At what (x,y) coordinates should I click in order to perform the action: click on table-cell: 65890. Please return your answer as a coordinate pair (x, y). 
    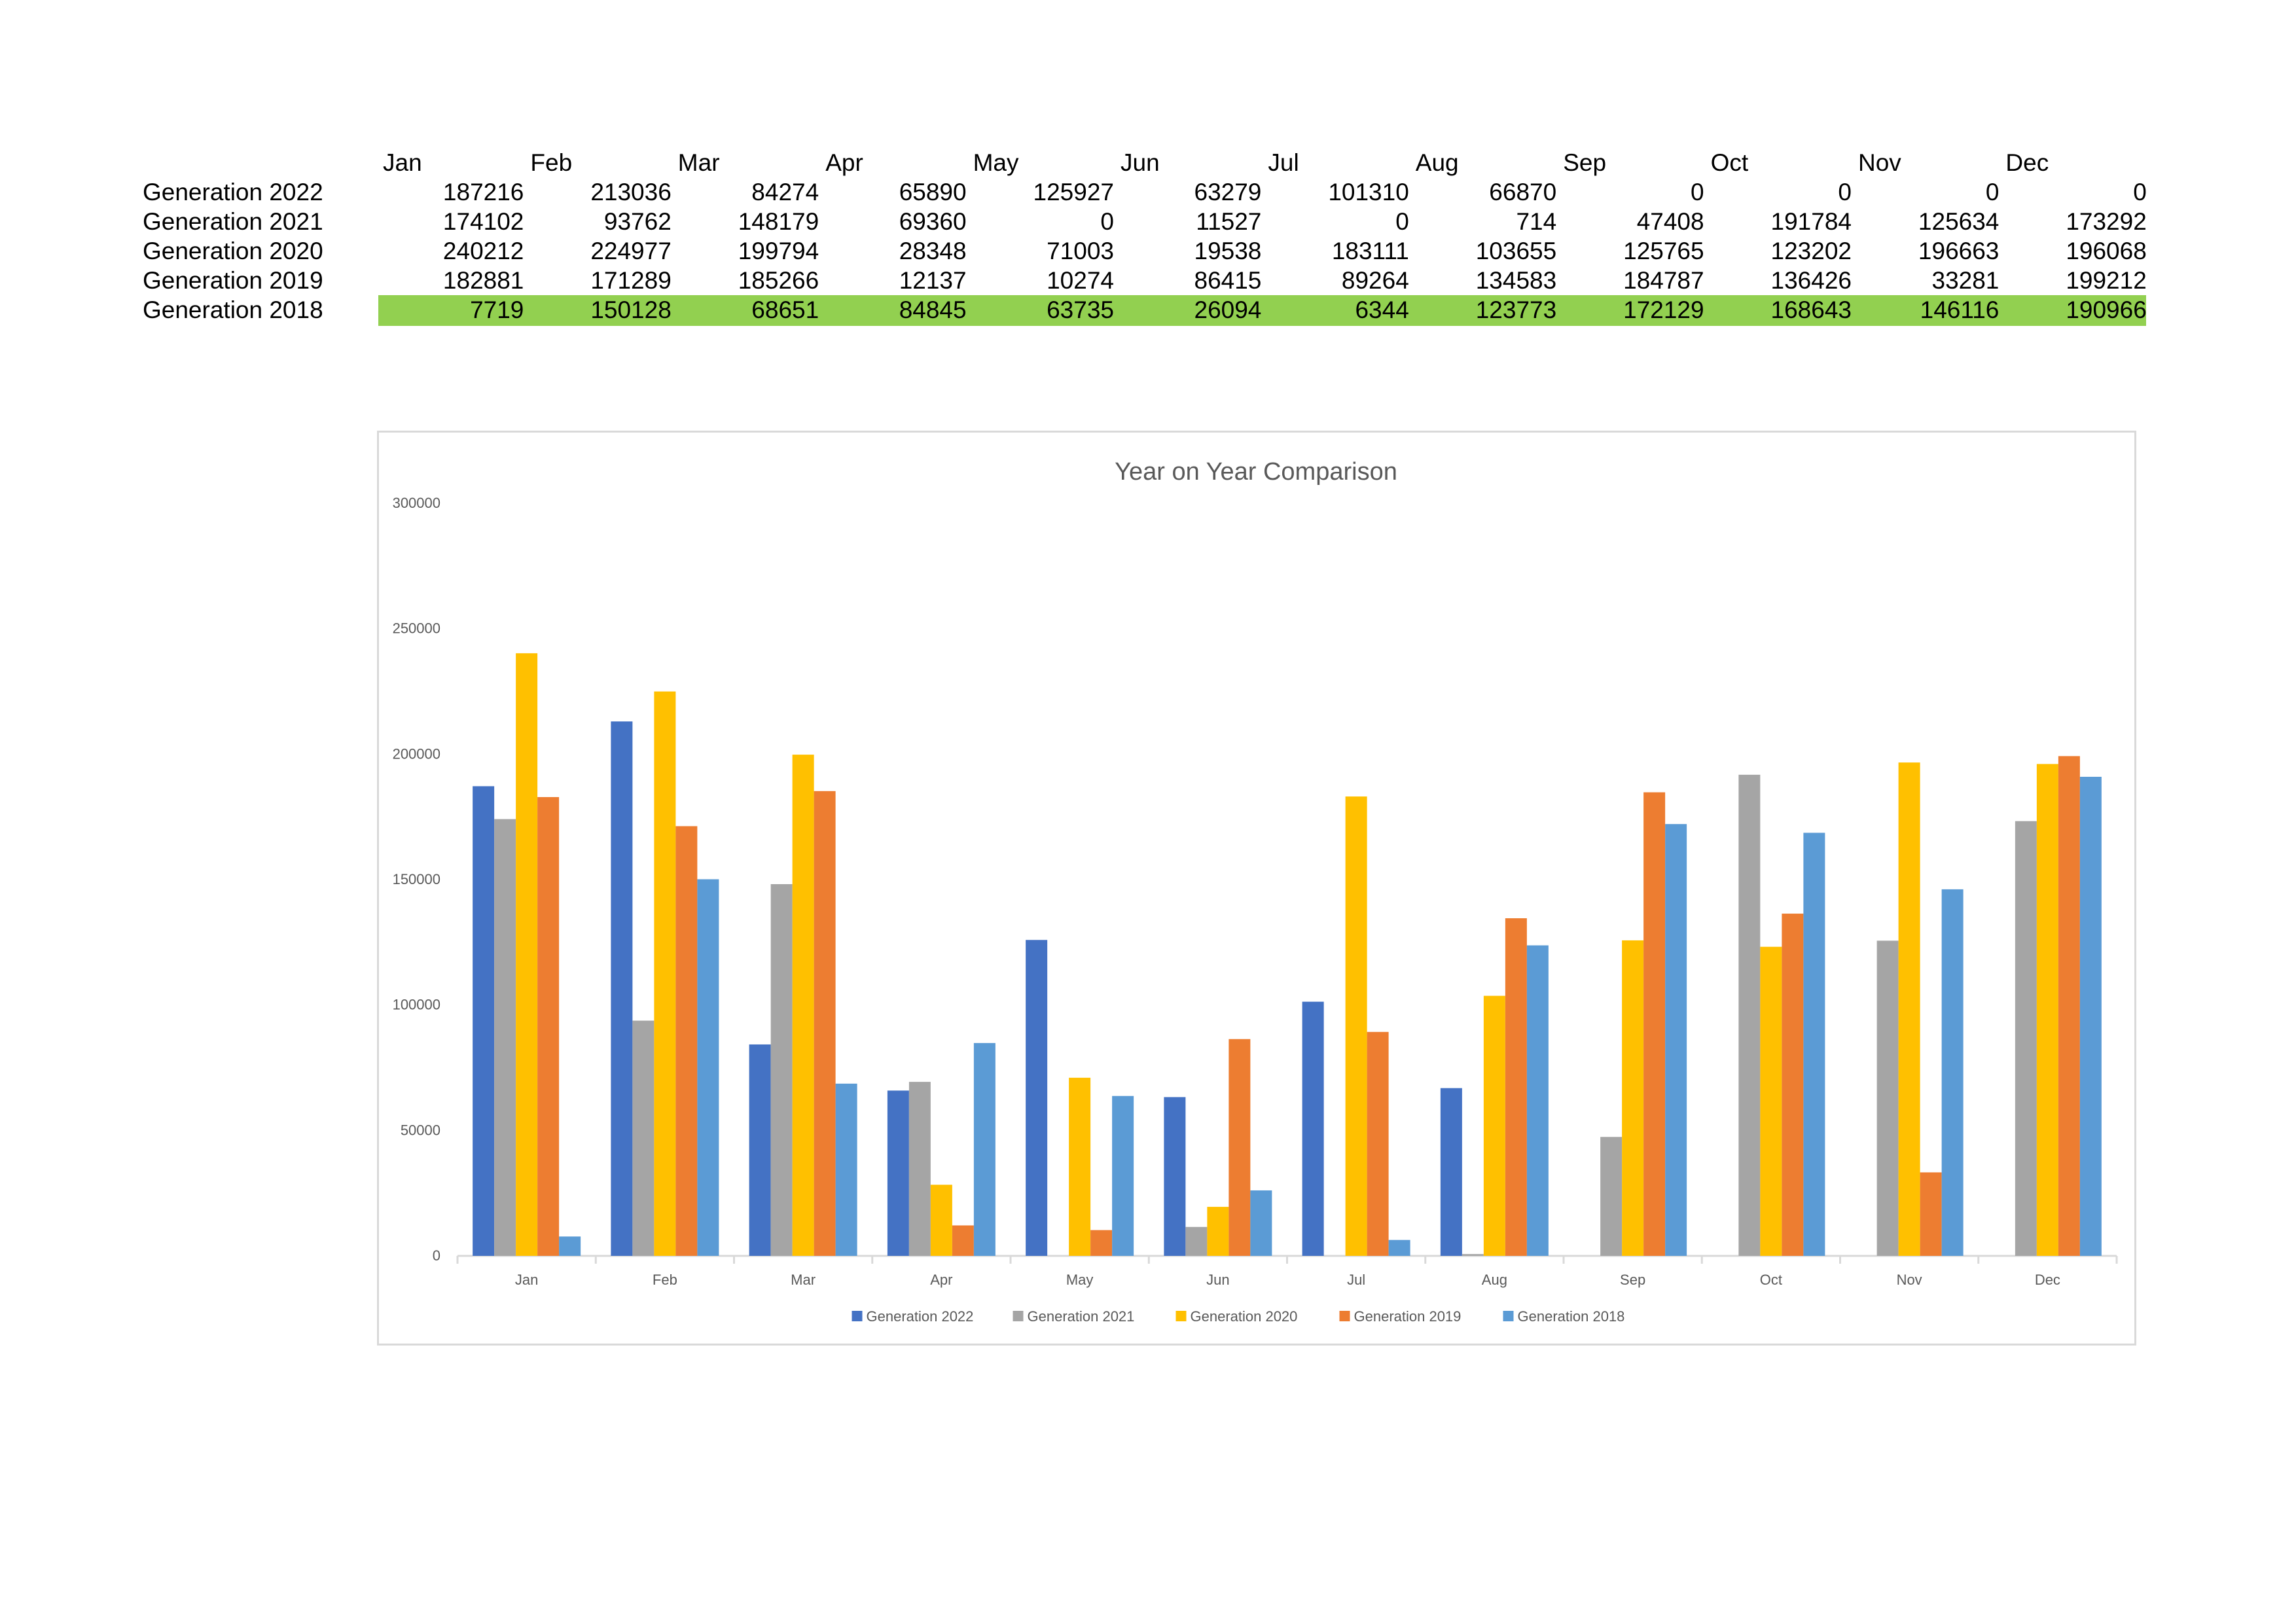
    Looking at the image, I should click on (933, 192).